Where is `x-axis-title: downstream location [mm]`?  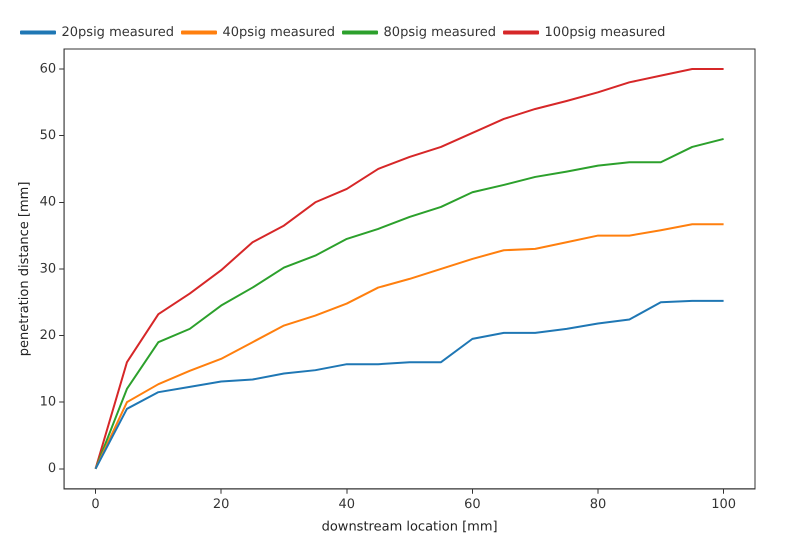 x-axis-title: downstream location [mm] is located at coordinates (410, 527).